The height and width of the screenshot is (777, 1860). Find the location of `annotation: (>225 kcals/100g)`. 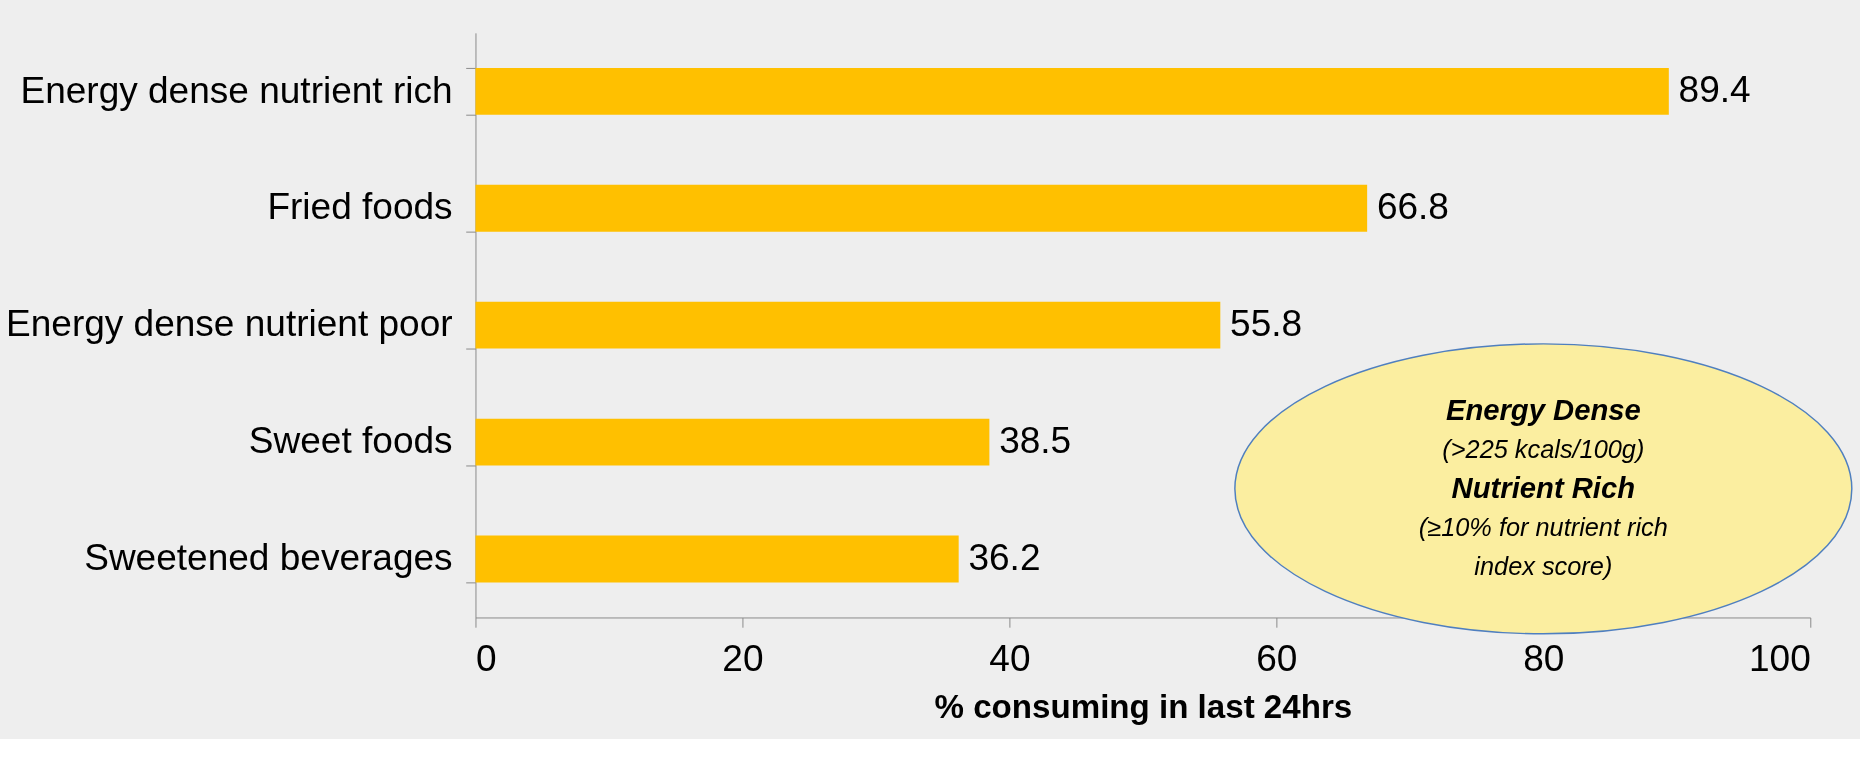

annotation: (>225 kcals/100g) is located at coordinates (1543, 448).